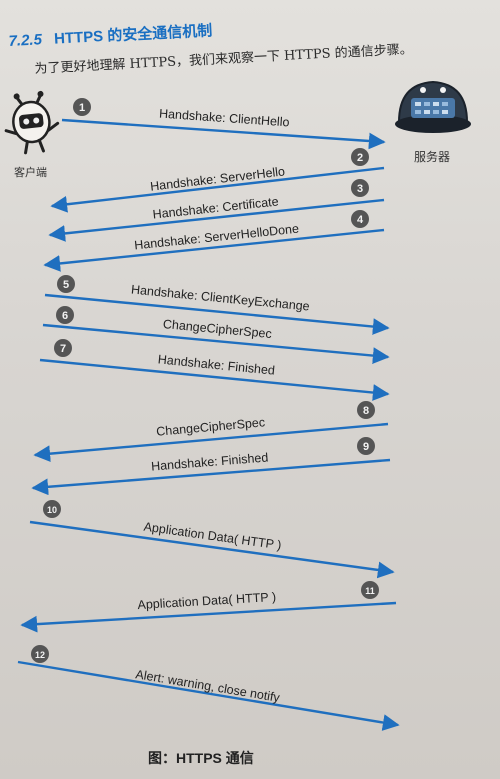 The height and width of the screenshot is (779, 500). What do you see at coordinates (206, 601) in the screenshot?
I see `step-label-11: Application Data( HTTP )` at bounding box center [206, 601].